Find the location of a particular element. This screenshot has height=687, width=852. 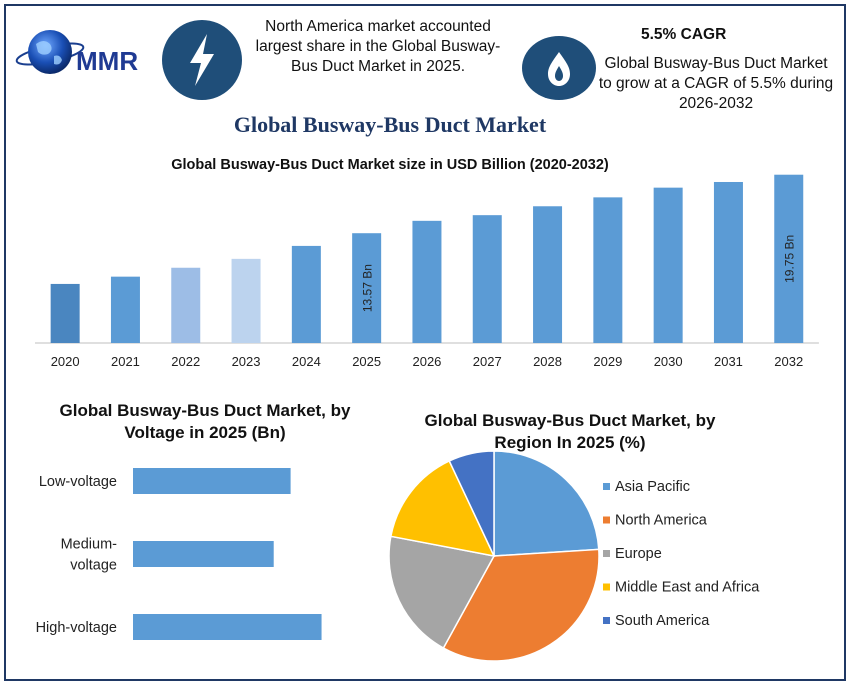

x-tick-2023: 2023 is located at coordinates (246, 361).